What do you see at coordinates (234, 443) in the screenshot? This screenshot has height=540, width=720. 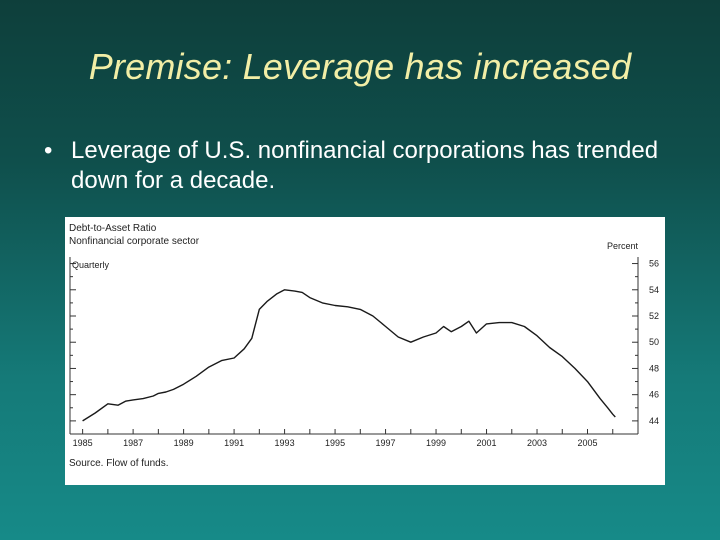 I see `x-tick-label: 1991` at bounding box center [234, 443].